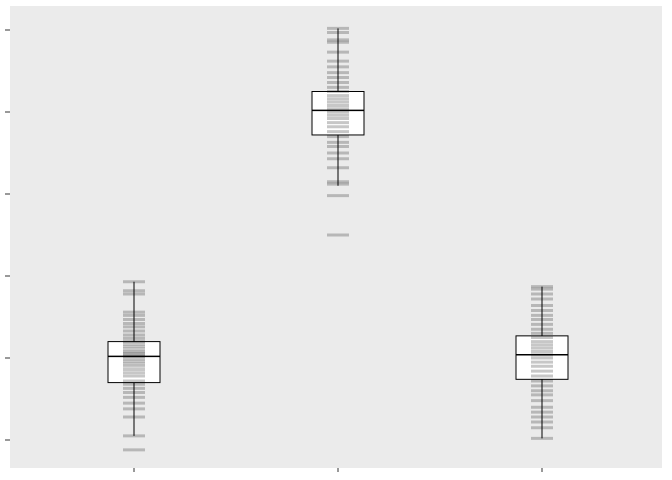 The height and width of the screenshot is (480, 672). I want to click on y-axis-ticks, so click(7, 235).